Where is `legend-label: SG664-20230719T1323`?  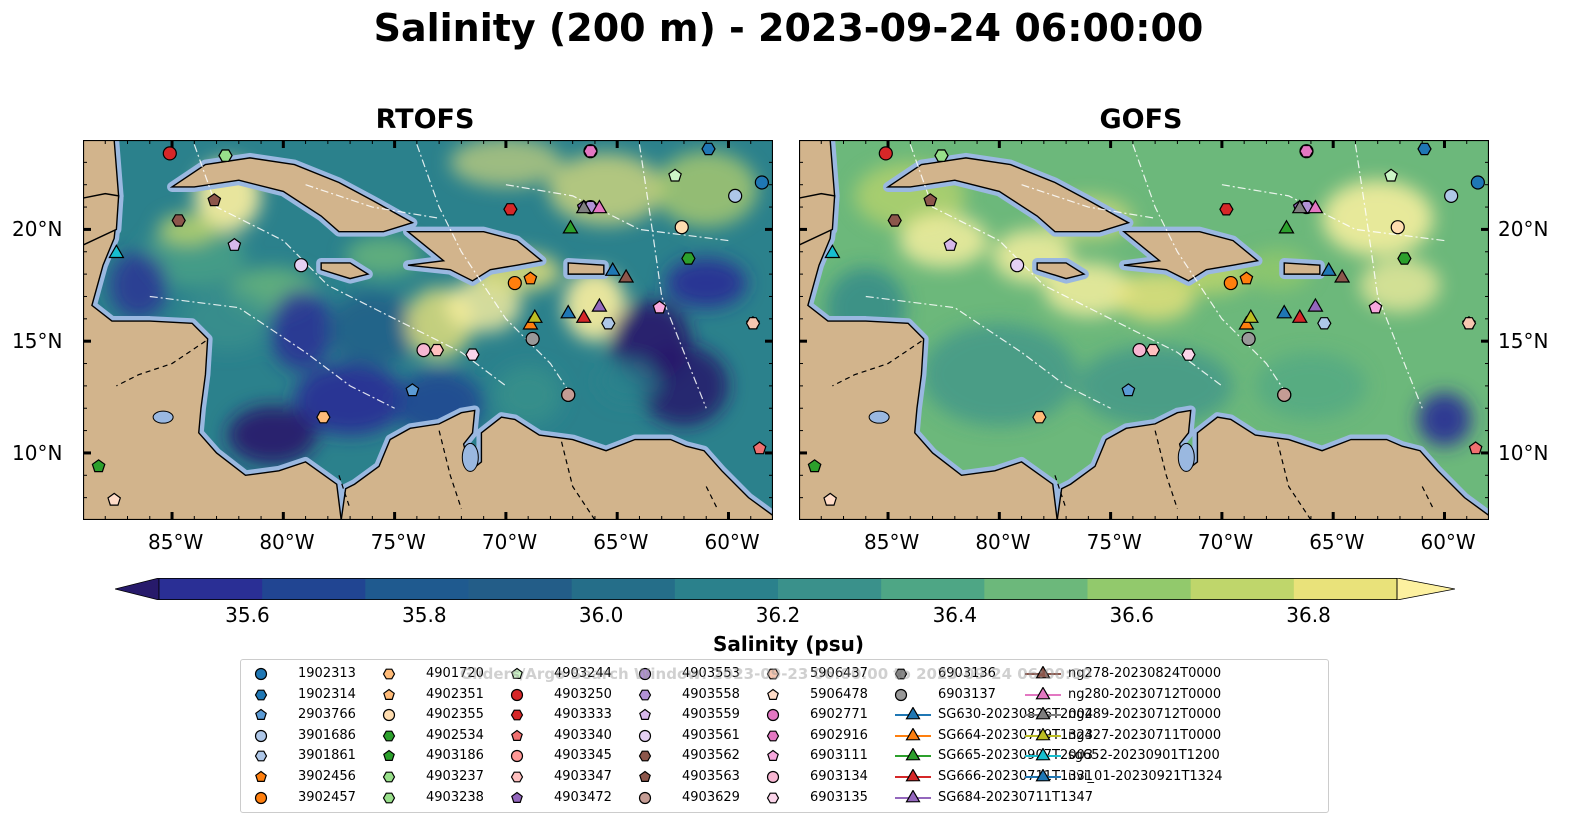 legend-label: SG664-20230719T1323 is located at coordinates (1016, 735).